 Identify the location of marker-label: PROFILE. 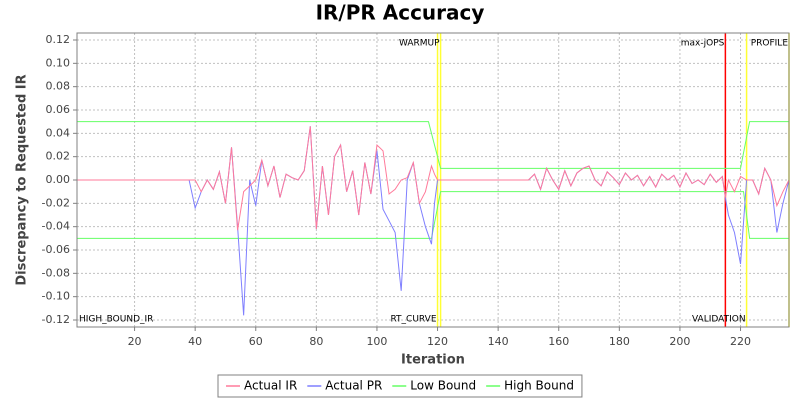
(770, 44).